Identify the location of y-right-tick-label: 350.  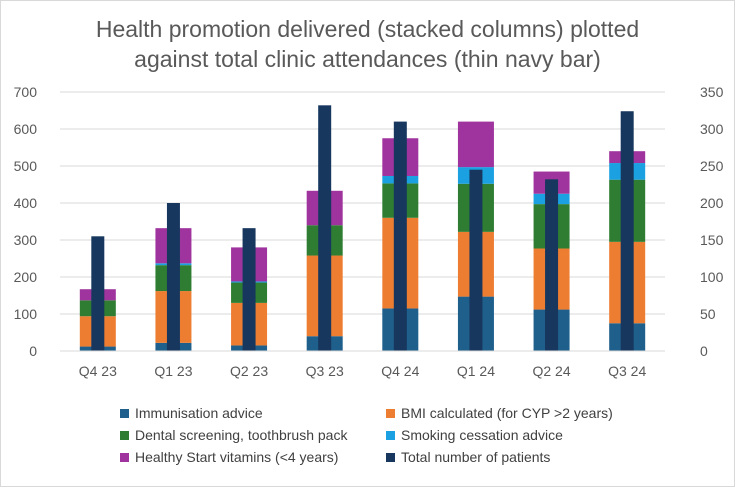
(712, 92).